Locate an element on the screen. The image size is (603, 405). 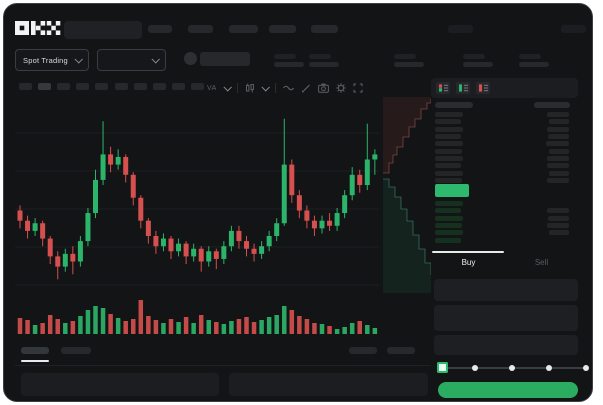
indicator-va-button: VA is located at coordinates (212, 88).